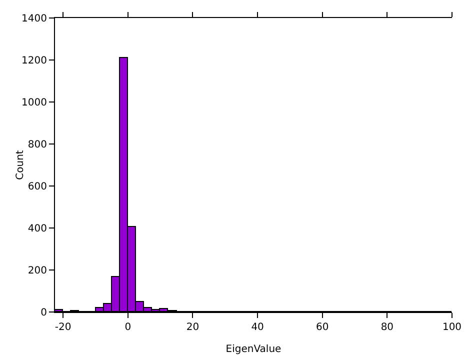 This screenshot has height=355, width=474. What do you see at coordinates (63, 327) in the screenshot?
I see `x-tick-label: -20` at bounding box center [63, 327].